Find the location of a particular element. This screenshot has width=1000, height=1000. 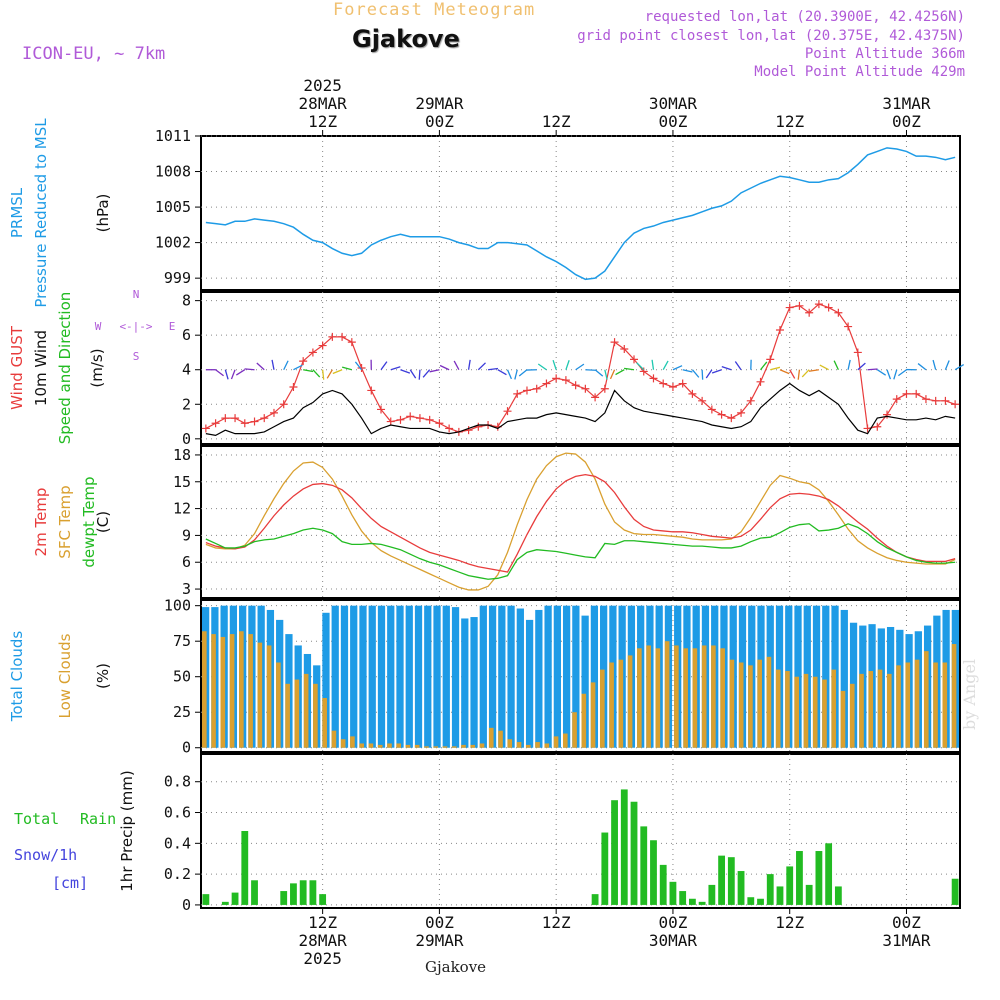

ytick-label: 100 is located at coordinates (177, 606).